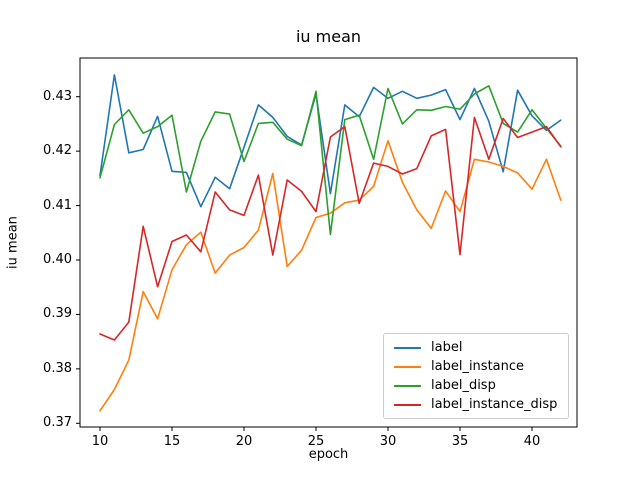  What do you see at coordinates (172, 441) in the screenshot?
I see `x-tick-label: 15` at bounding box center [172, 441].